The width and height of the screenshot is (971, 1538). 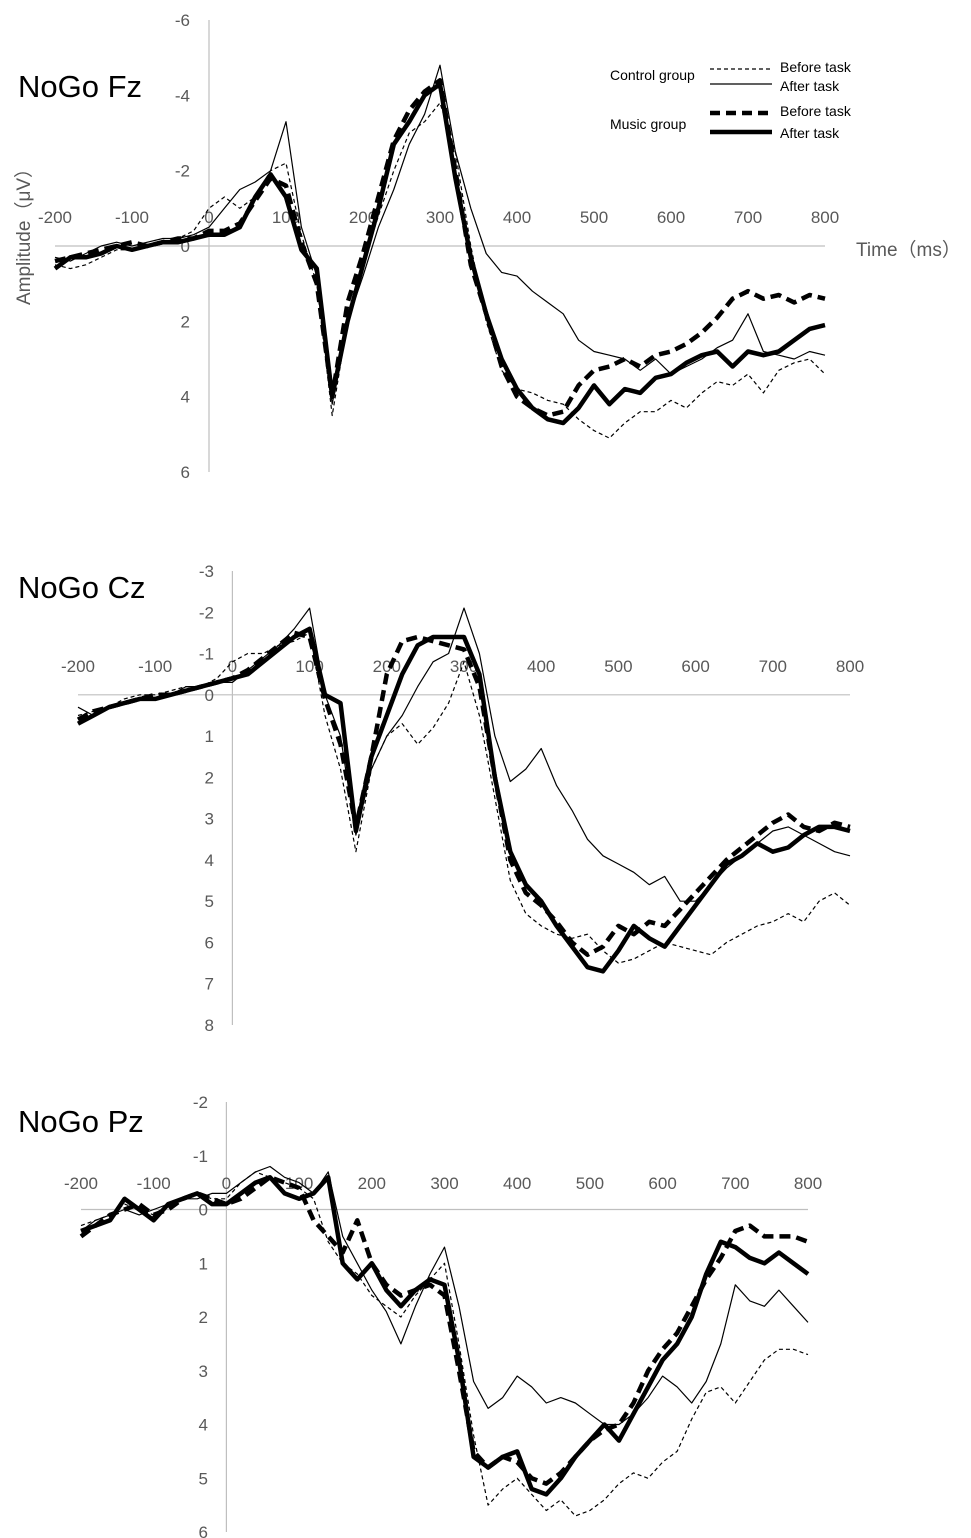 What do you see at coordinates (908, 250) in the screenshot?
I see `x-axis-title: Time（ms）` at bounding box center [908, 250].